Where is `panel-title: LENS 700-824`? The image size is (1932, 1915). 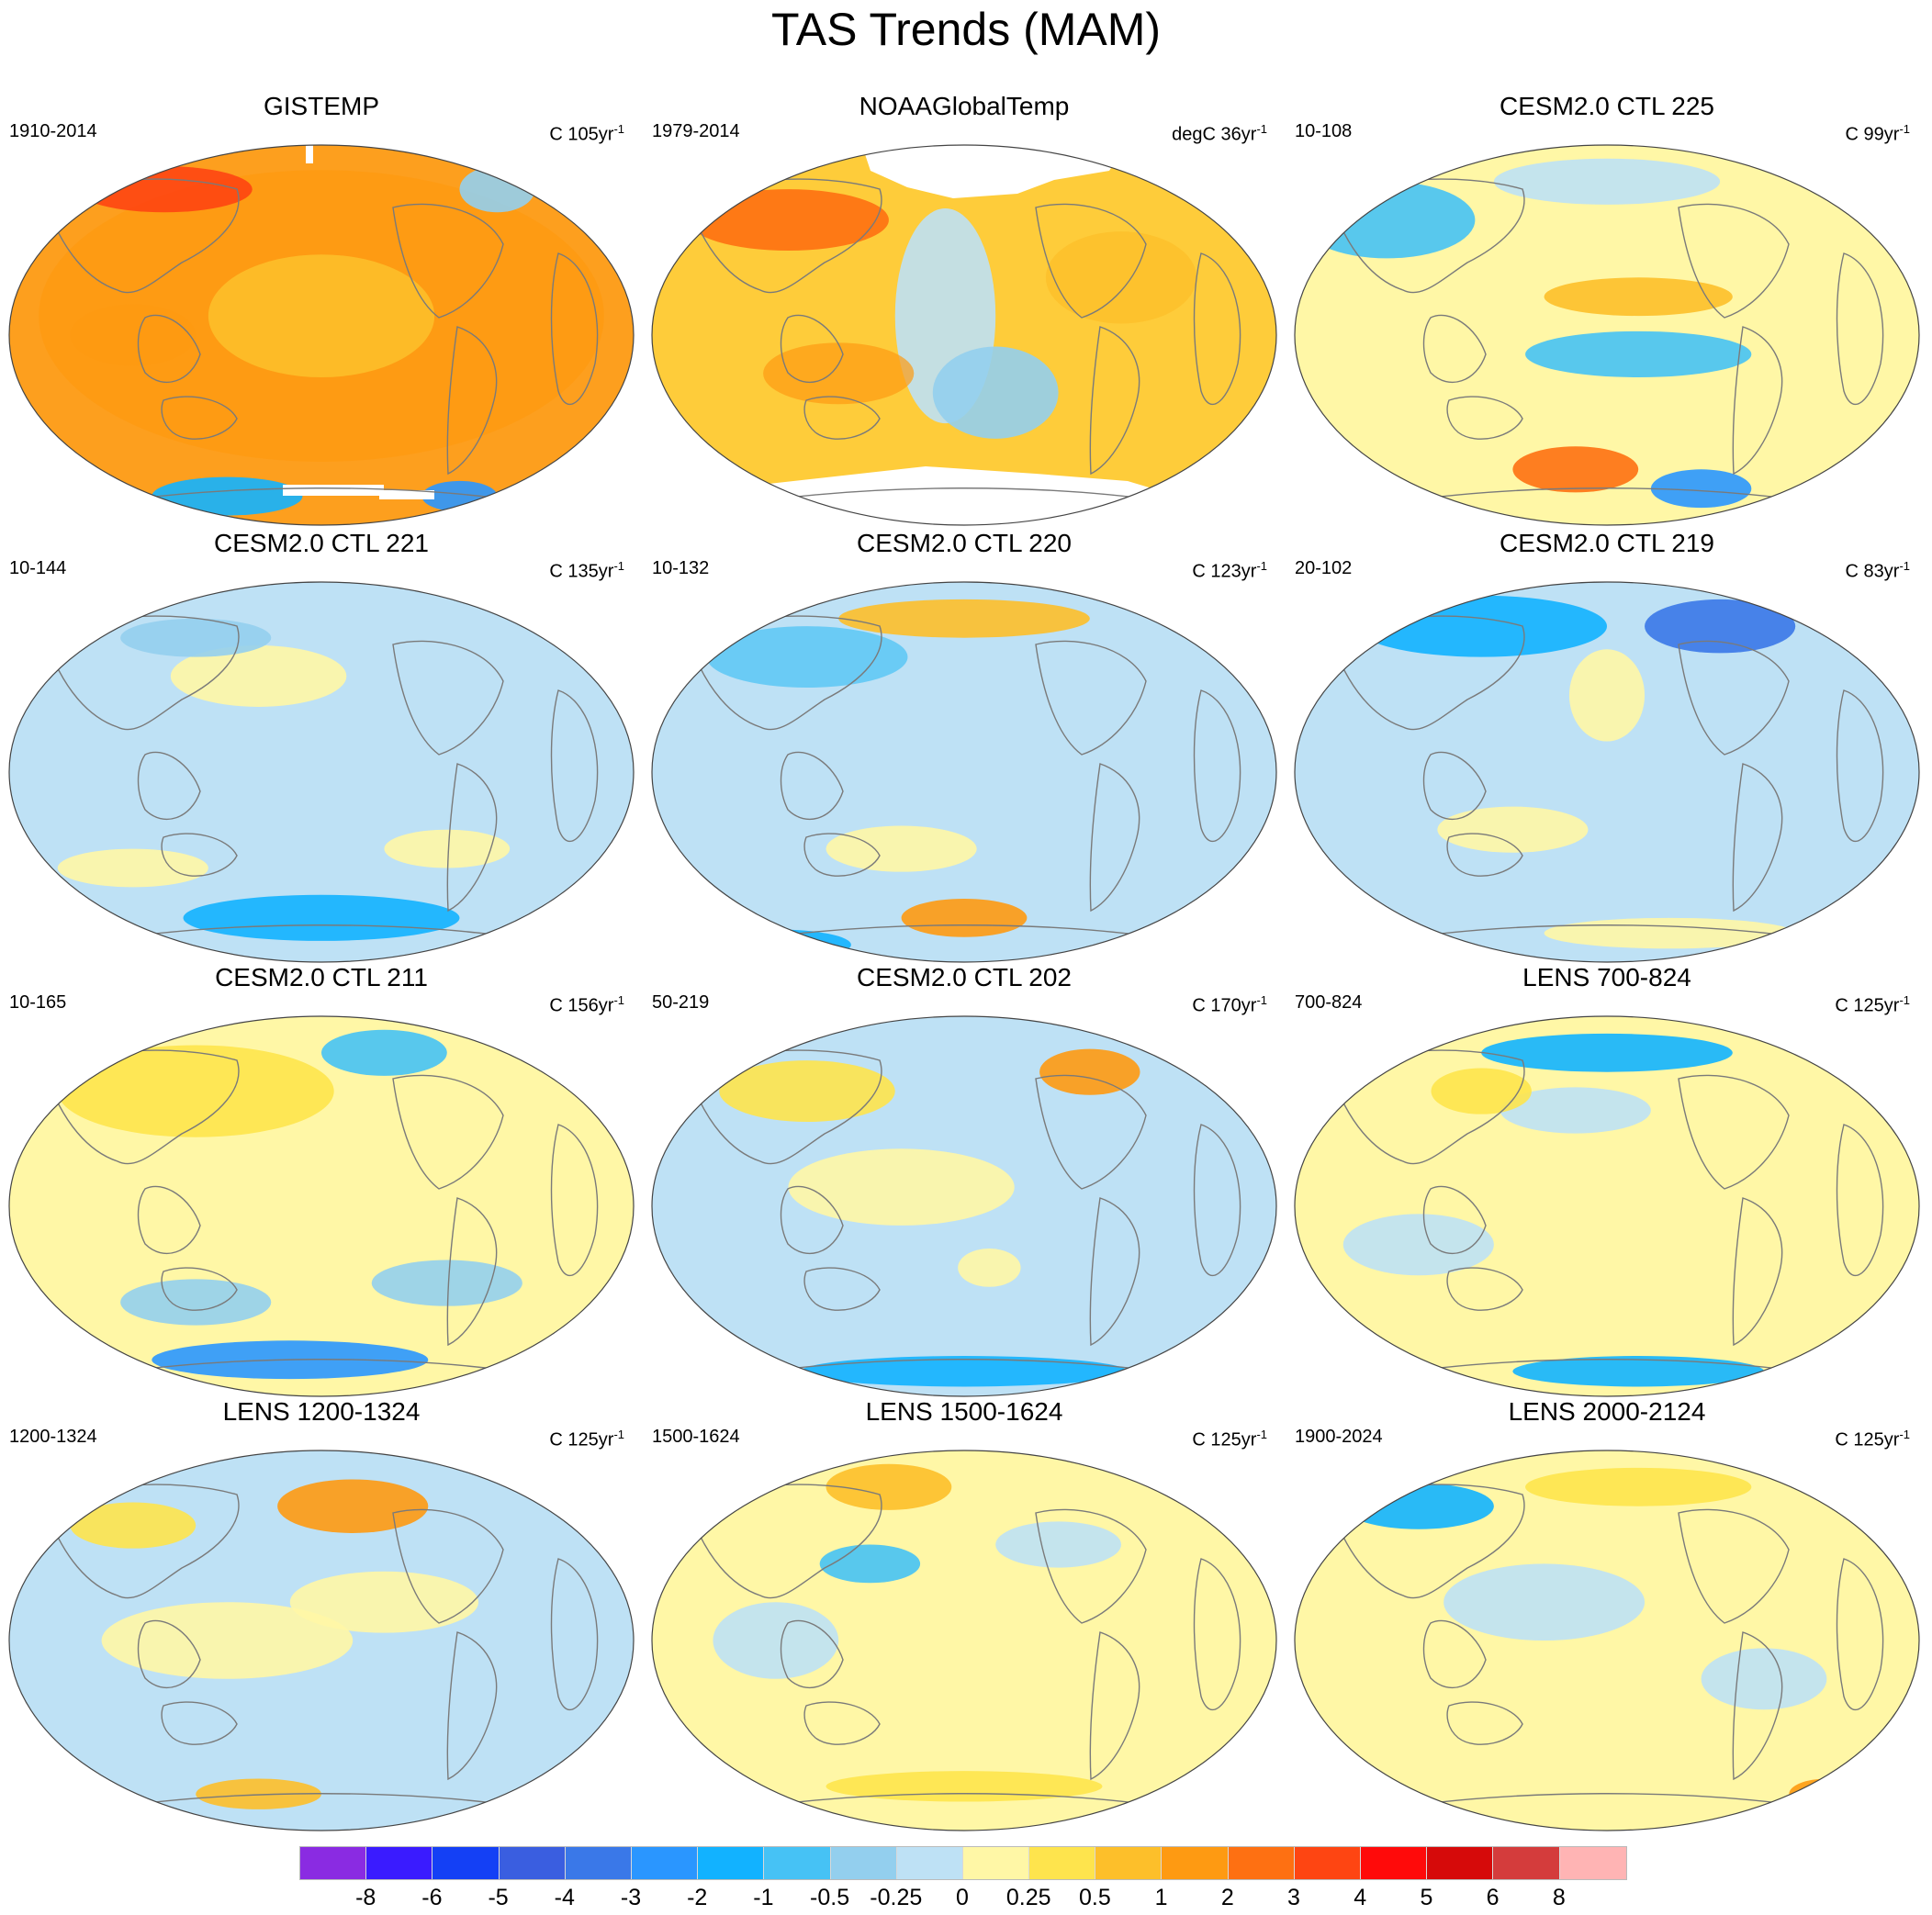 panel-title: LENS 700-824 is located at coordinates (1606, 977).